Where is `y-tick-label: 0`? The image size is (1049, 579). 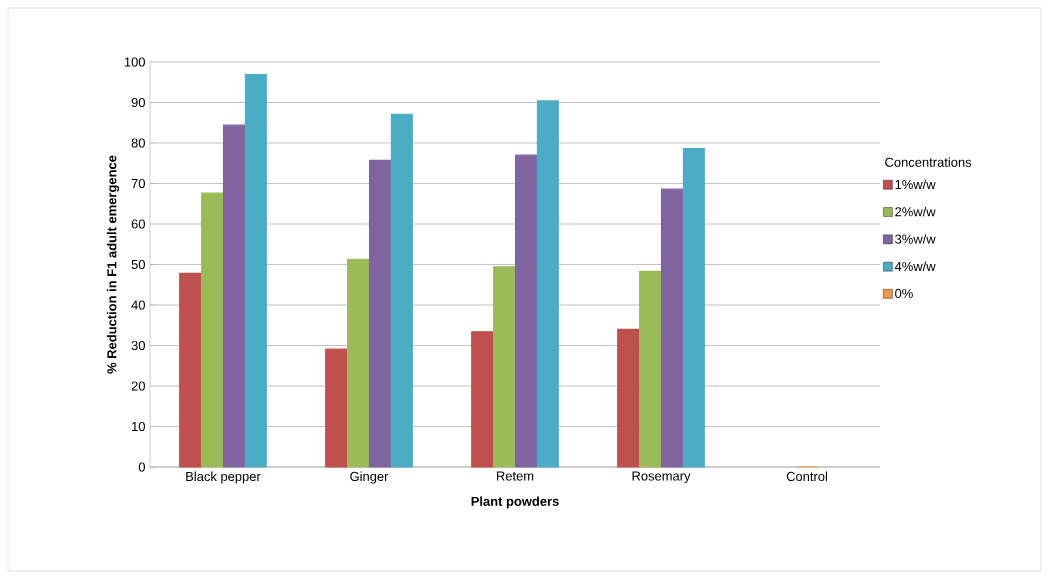 y-tick-label: 0 is located at coordinates (141, 467).